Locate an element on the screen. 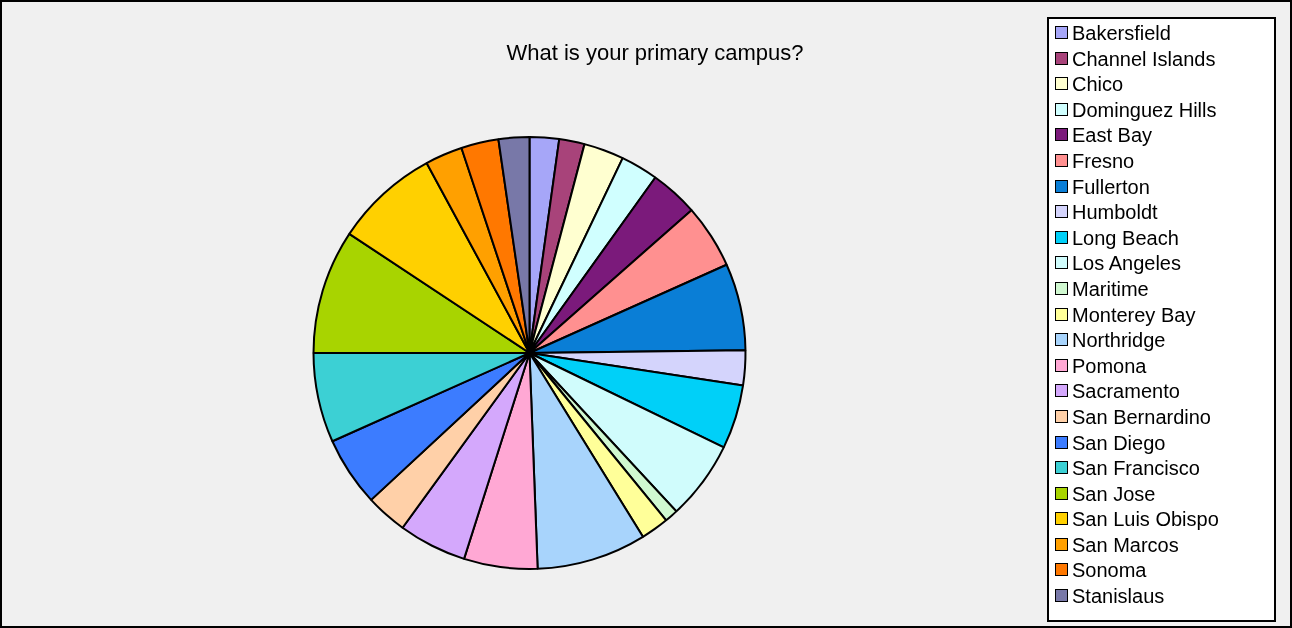 The height and width of the screenshot is (628, 1292). legend-label: Maritime is located at coordinates (1110, 289).